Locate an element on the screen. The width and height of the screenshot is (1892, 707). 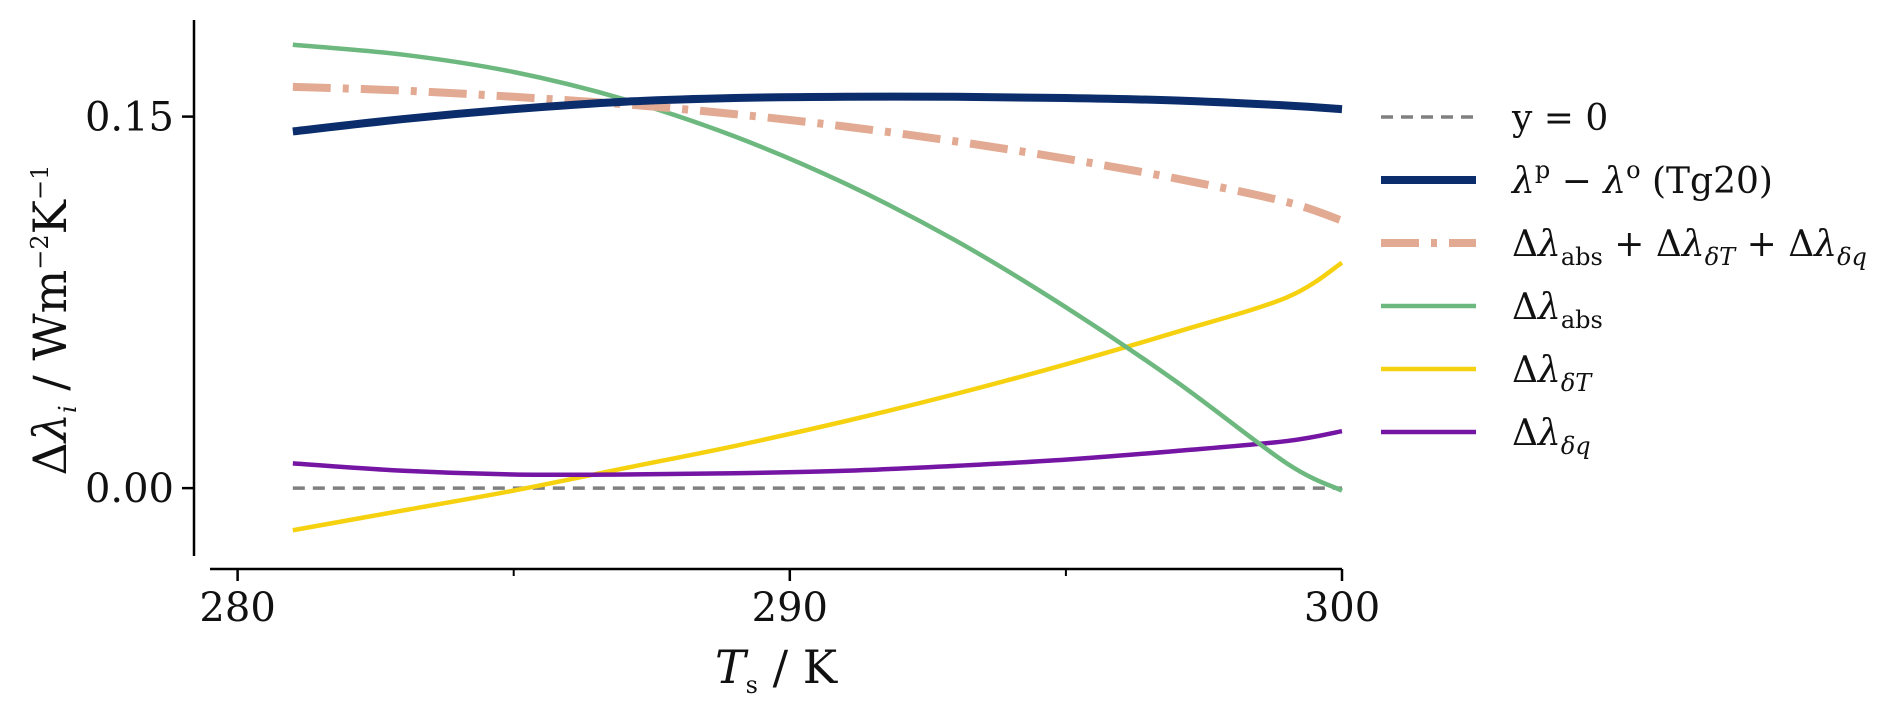
legend-entry-dl-sum-label: Δλabs + ΔλδT + Δλδq is located at coordinates (1689, 247).